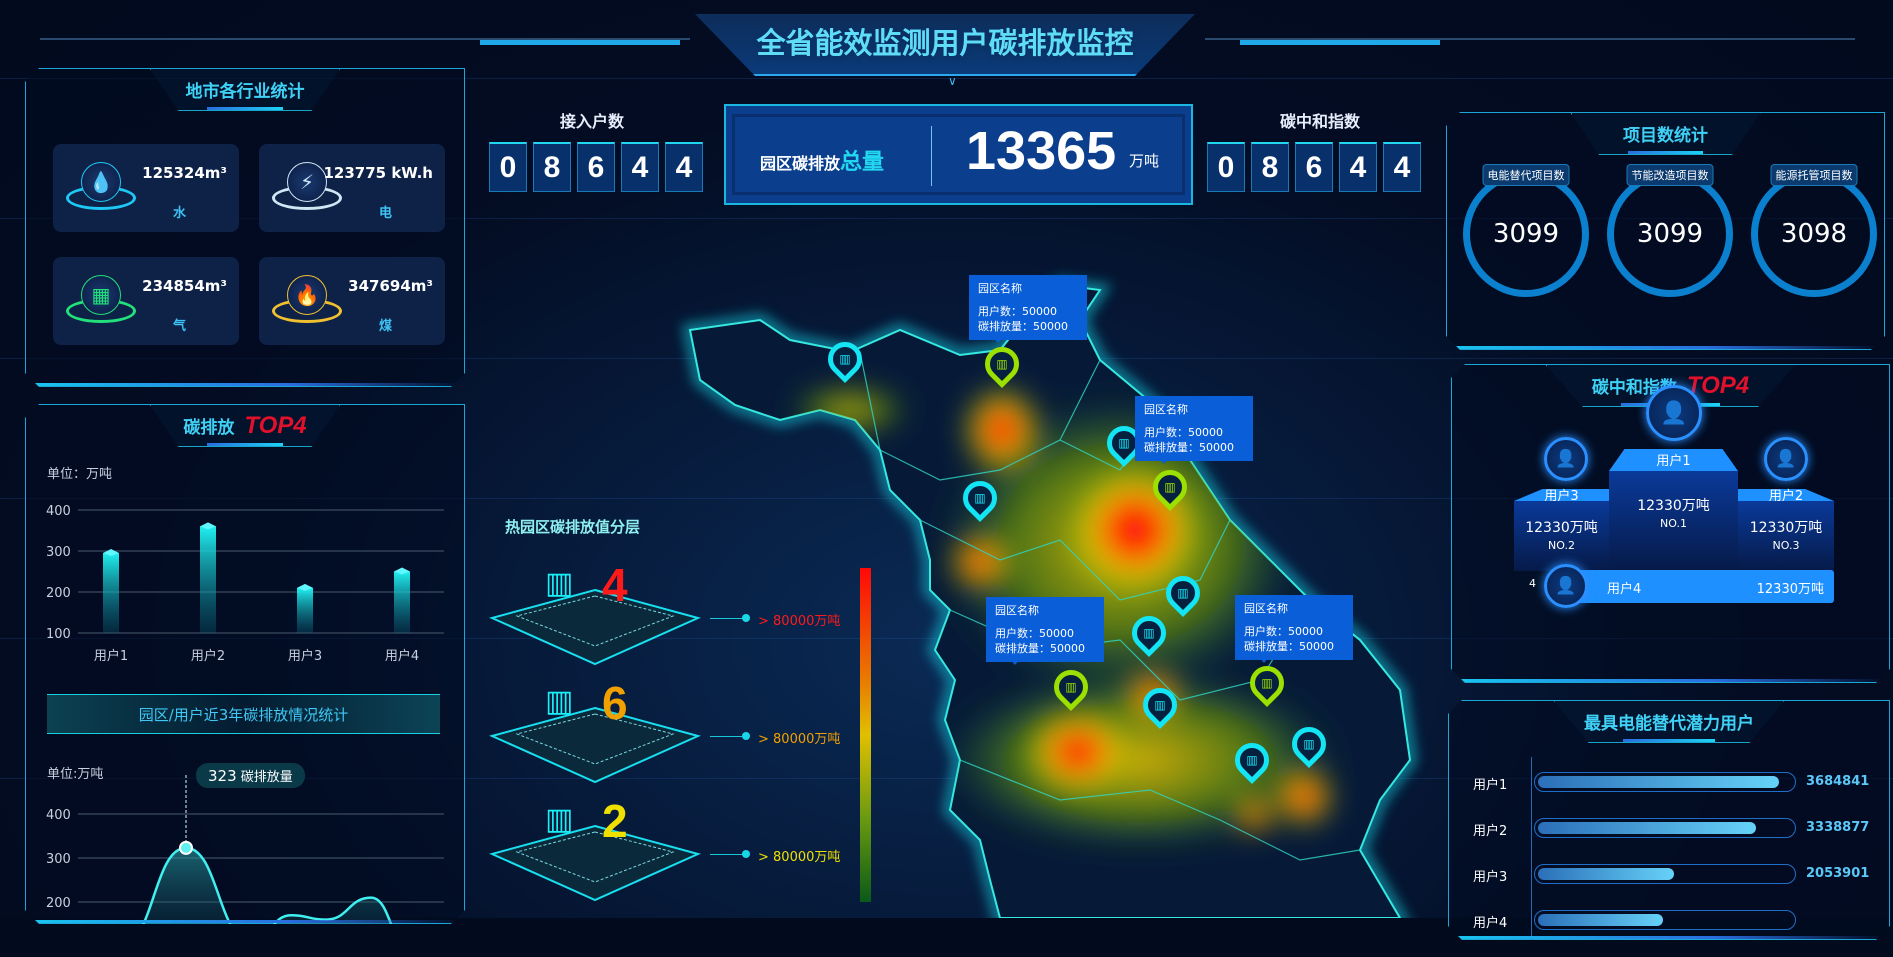  I want to click on total-label-highlight: 总量, so click(862, 162).